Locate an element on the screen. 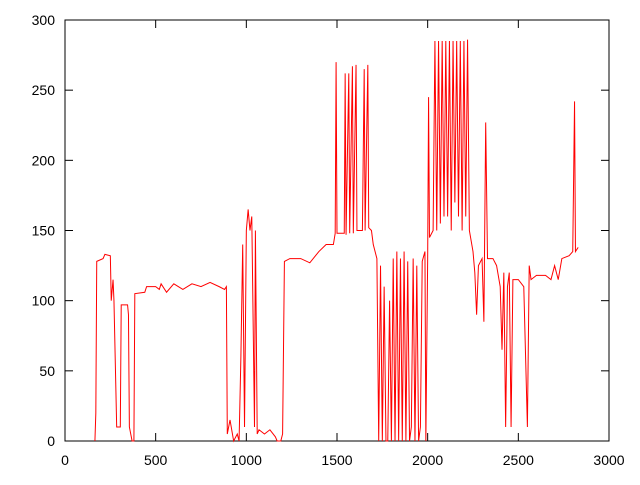  x-tick-label: 2000 is located at coordinates (427, 460).